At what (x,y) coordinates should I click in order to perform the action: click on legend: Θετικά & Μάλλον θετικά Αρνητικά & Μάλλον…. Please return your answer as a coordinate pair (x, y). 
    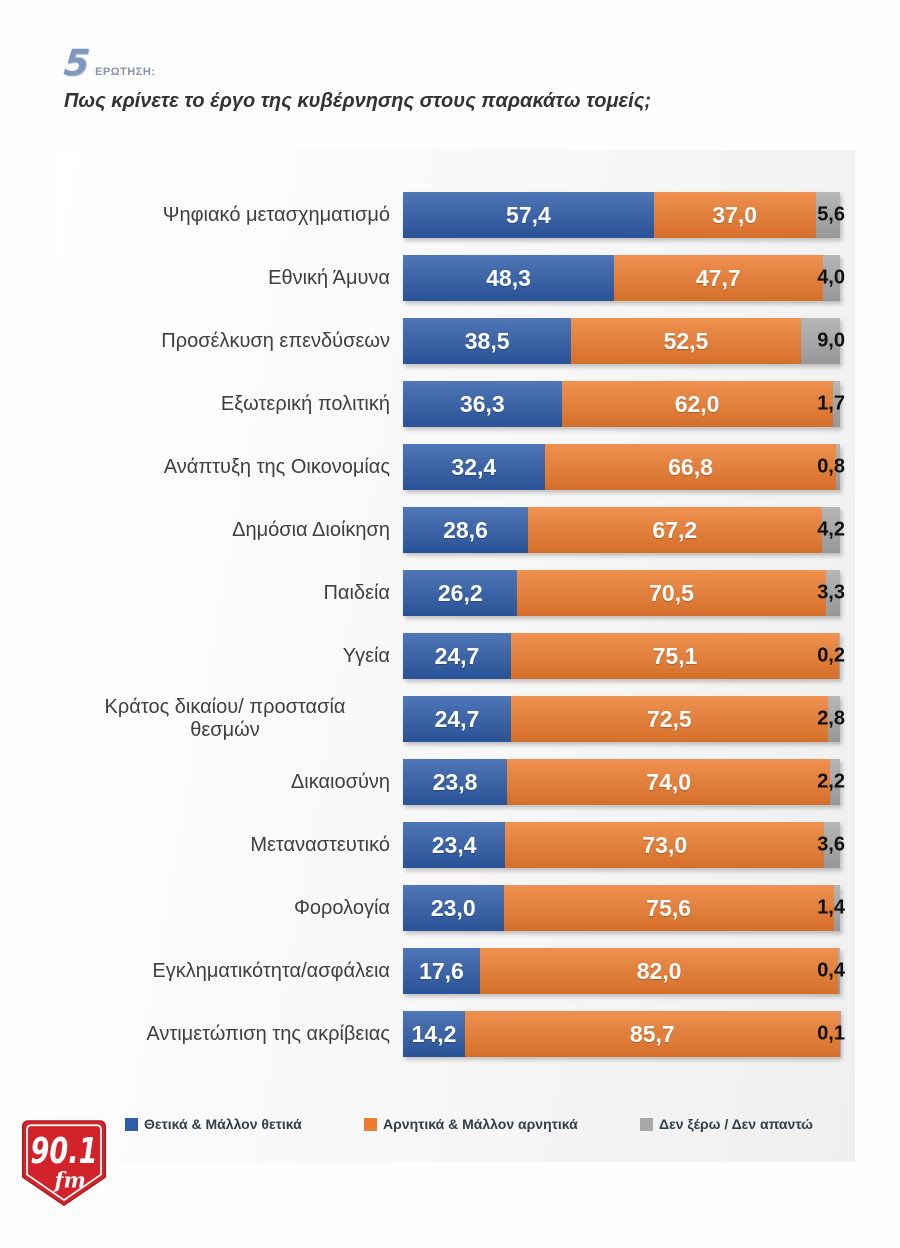
    Looking at the image, I should click on (469, 1124).